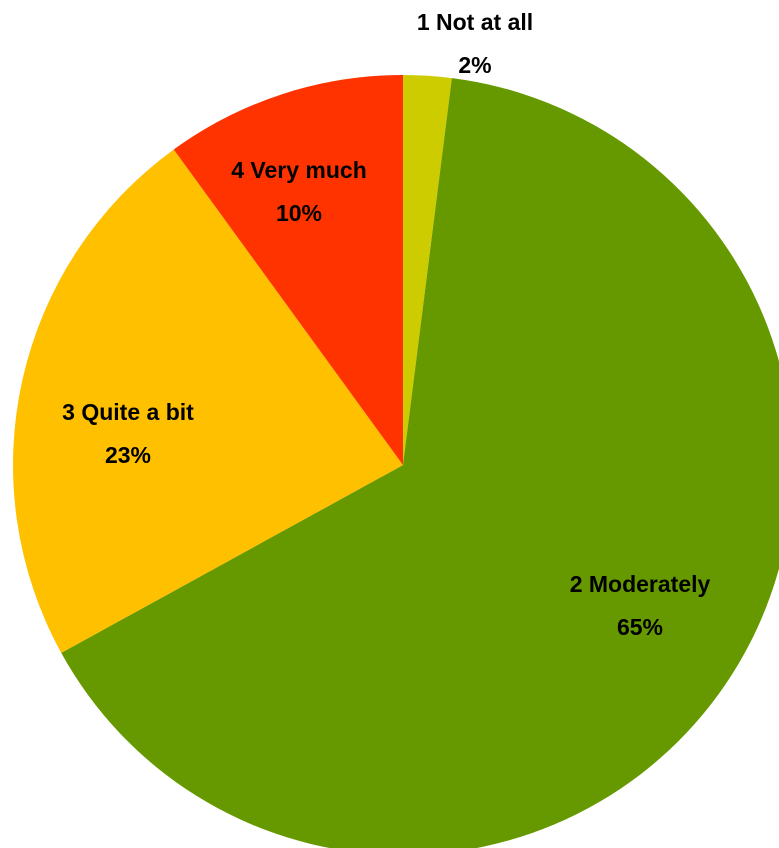 This screenshot has height=848, width=779. What do you see at coordinates (640, 627) in the screenshot?
I see `slice-percent-2: 65%` at bounding box center [640, 627].